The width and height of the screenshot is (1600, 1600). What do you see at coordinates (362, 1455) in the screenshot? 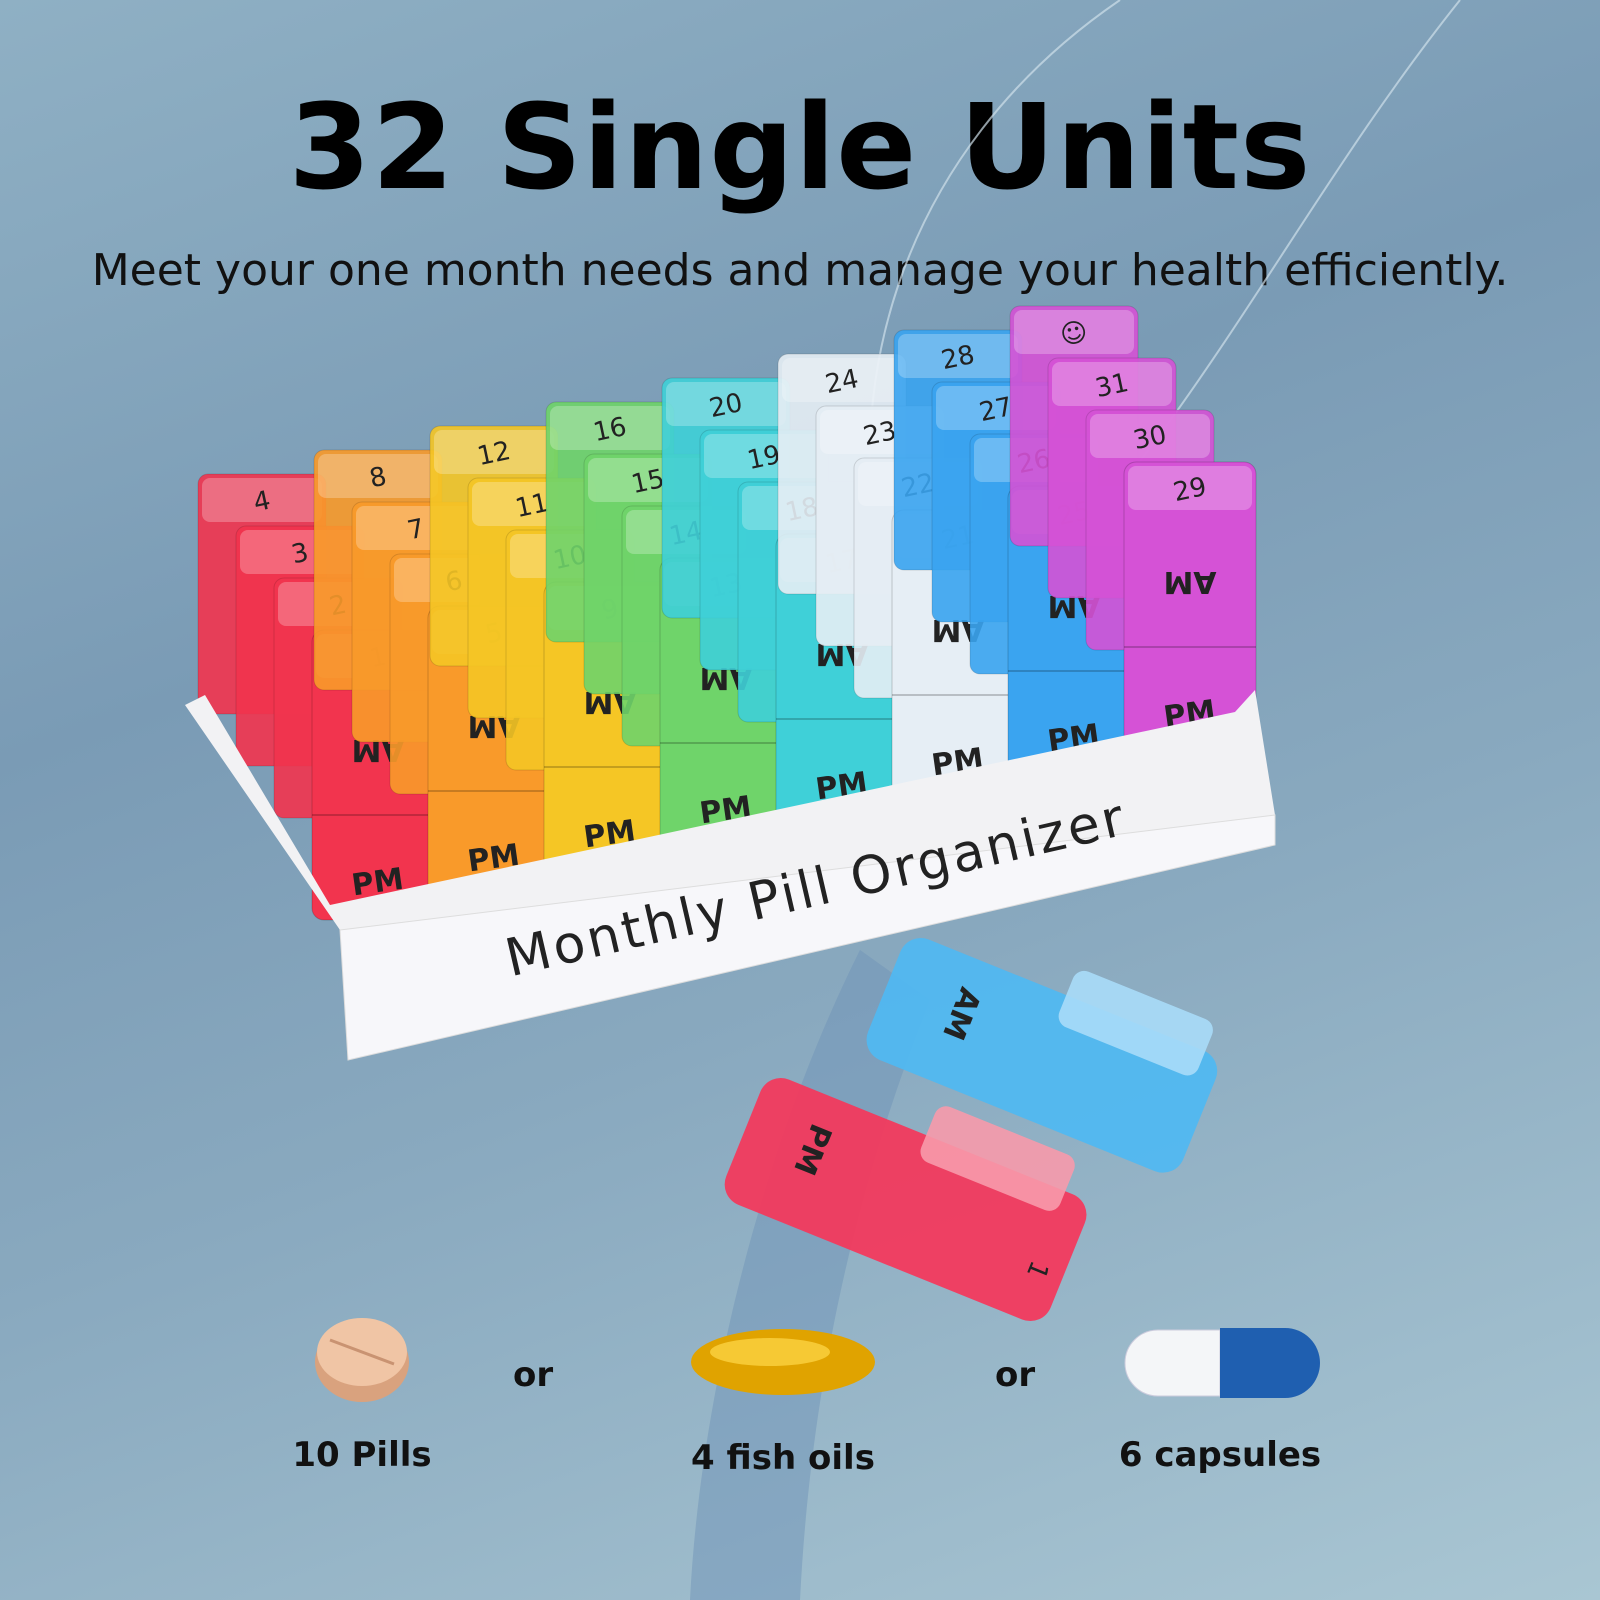
I see `tablet-capacity-label: 10 Pills` at bounding box center [362, 1455].